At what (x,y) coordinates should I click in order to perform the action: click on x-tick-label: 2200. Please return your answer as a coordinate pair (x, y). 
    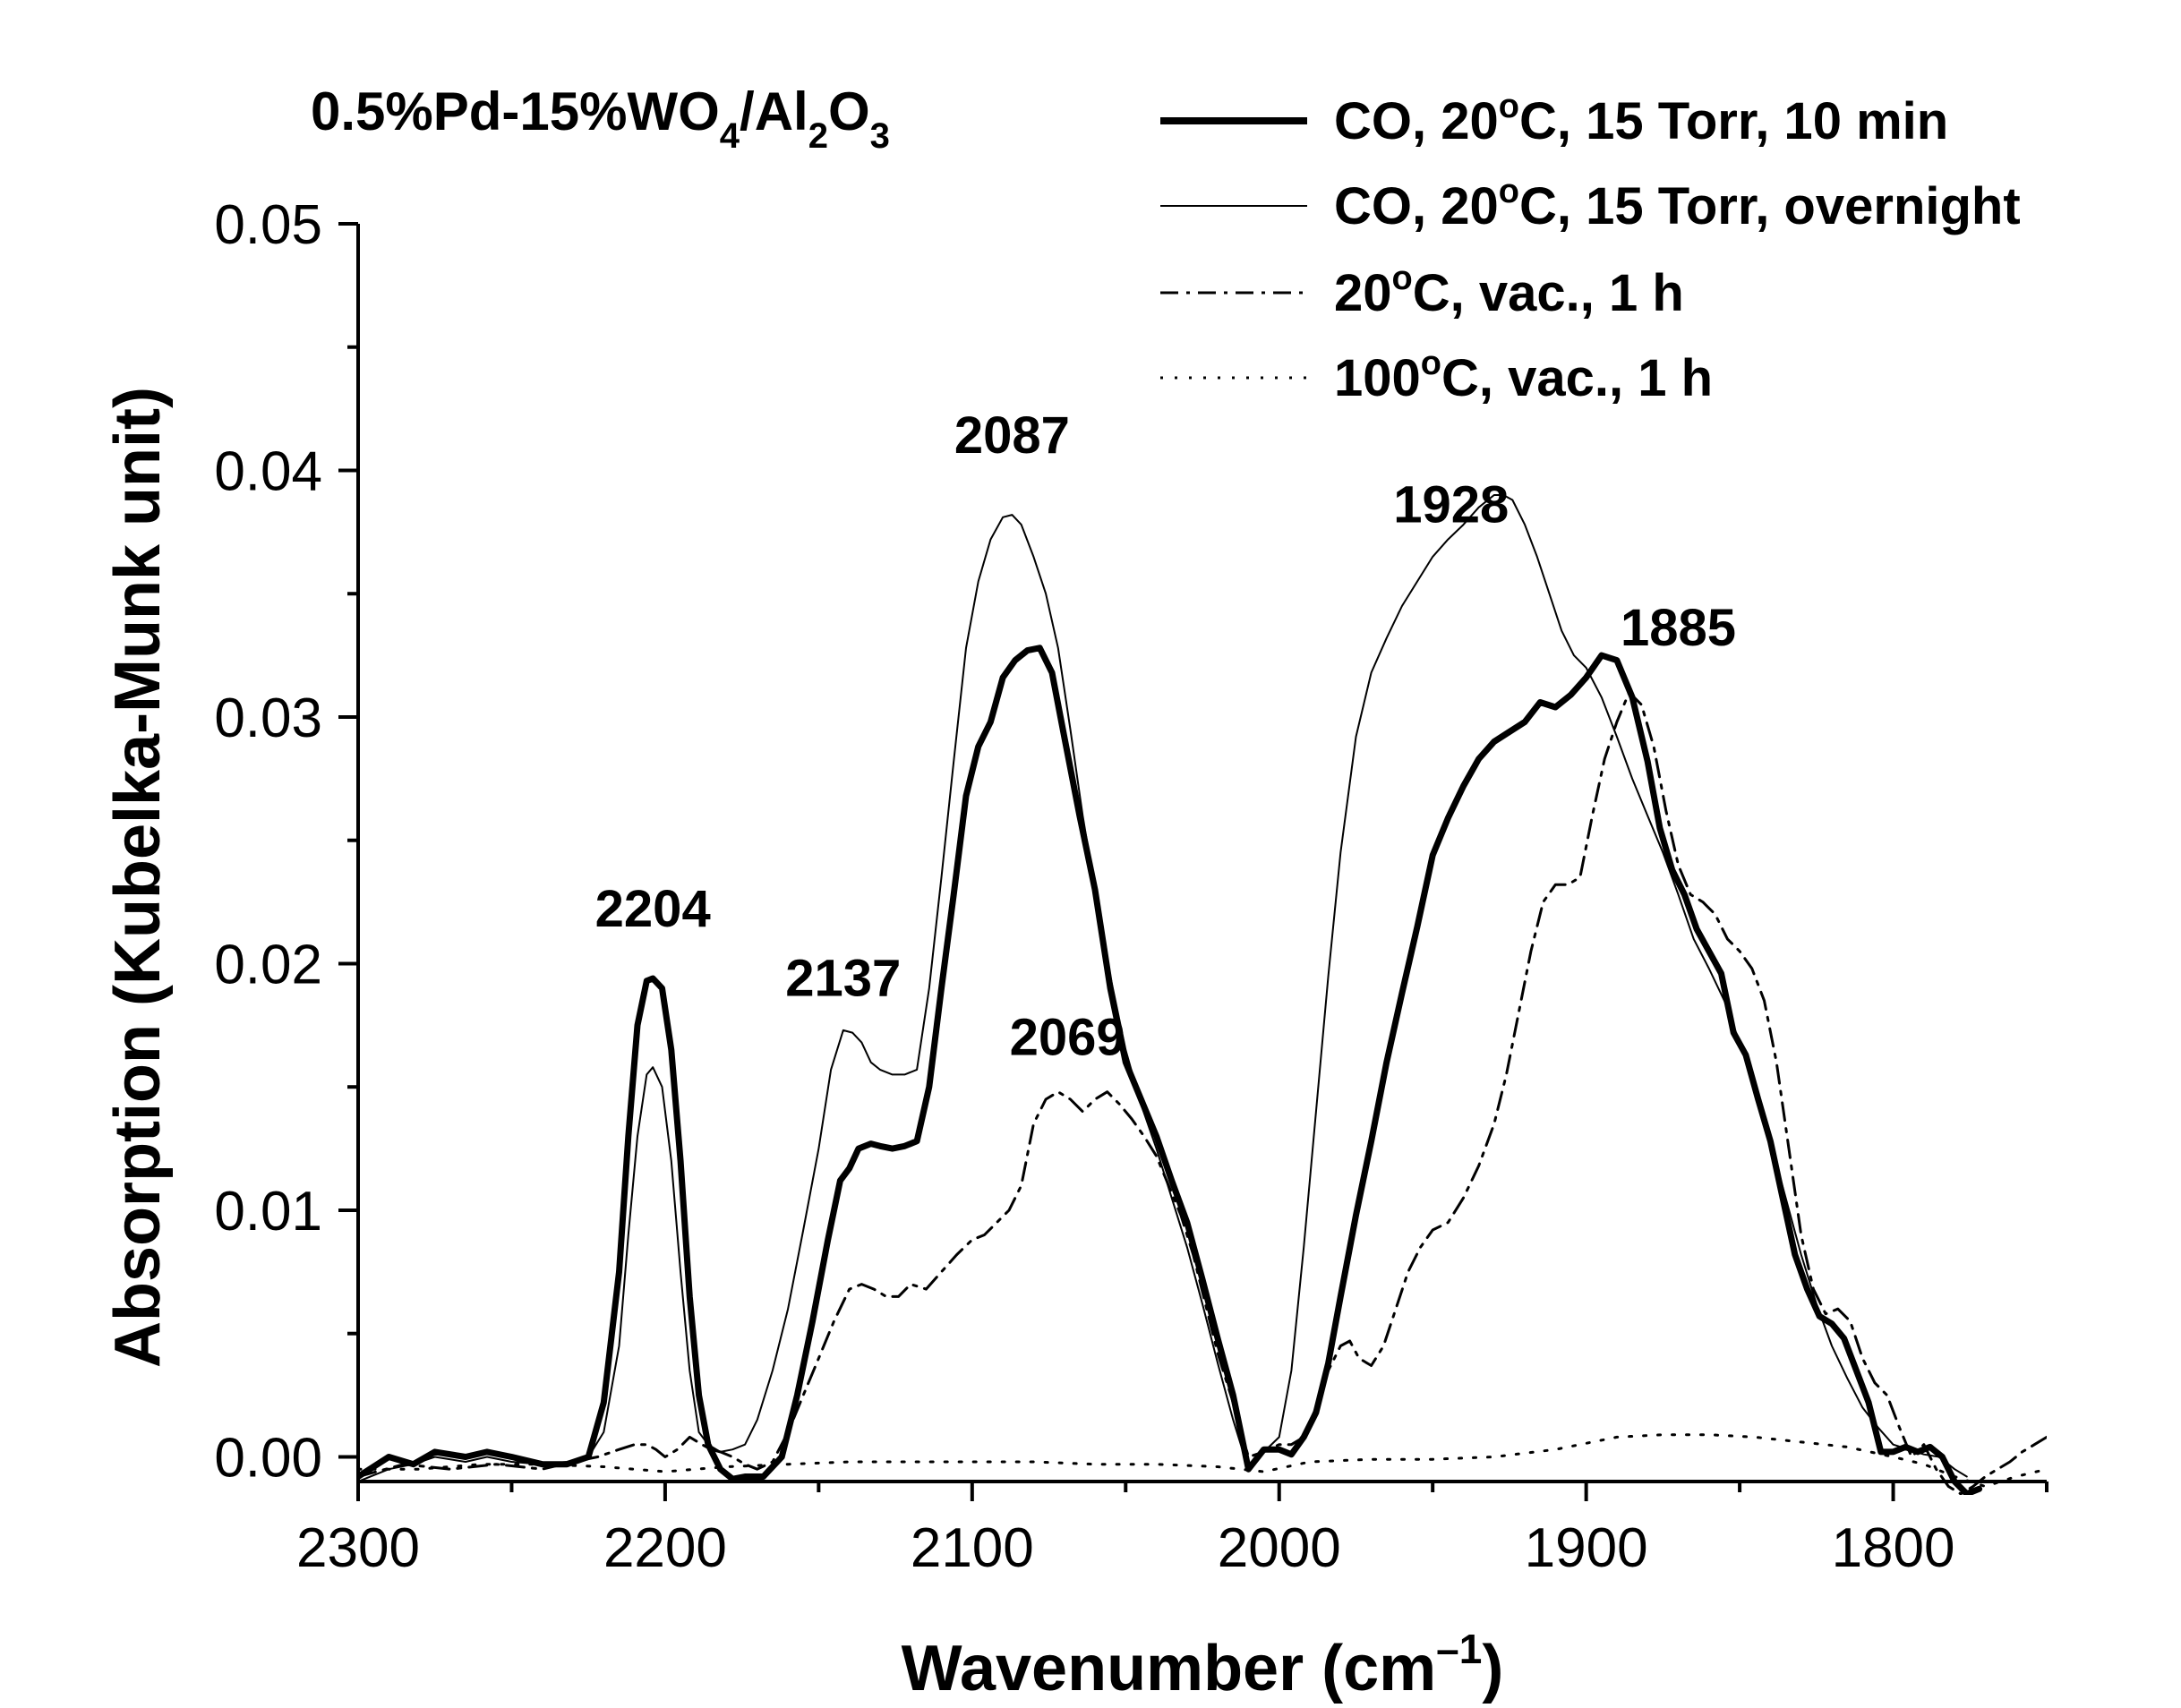
    Looking at the image, I should click on (665, 1548).